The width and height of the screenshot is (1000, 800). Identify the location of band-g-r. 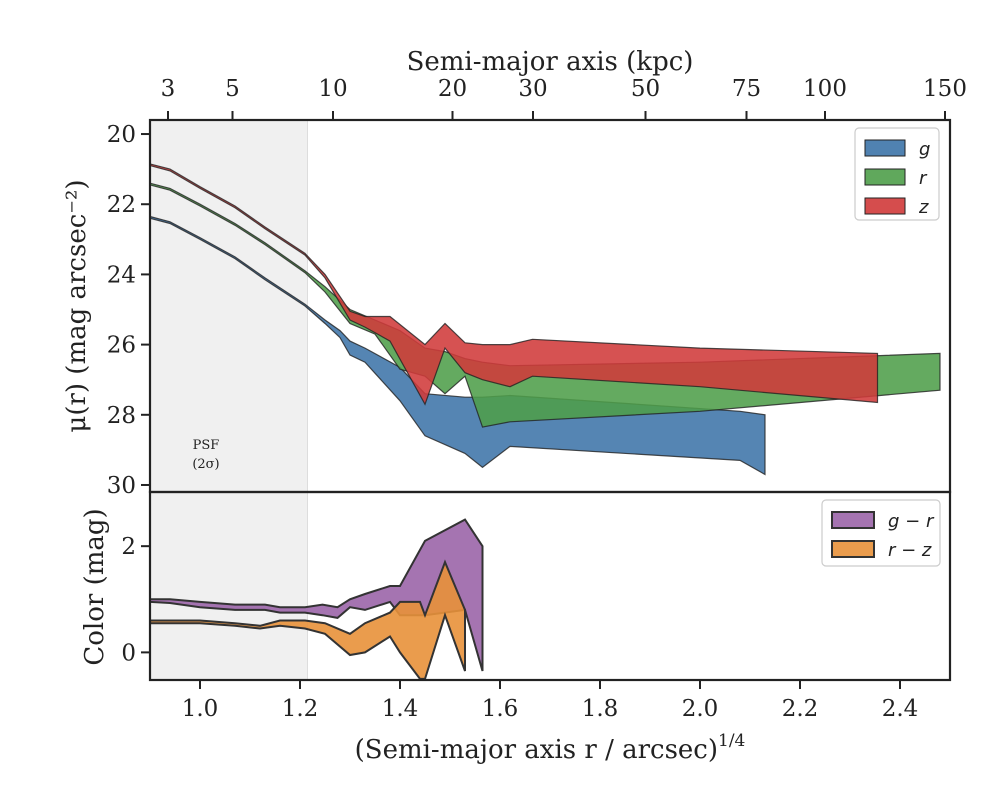
(317, 595).